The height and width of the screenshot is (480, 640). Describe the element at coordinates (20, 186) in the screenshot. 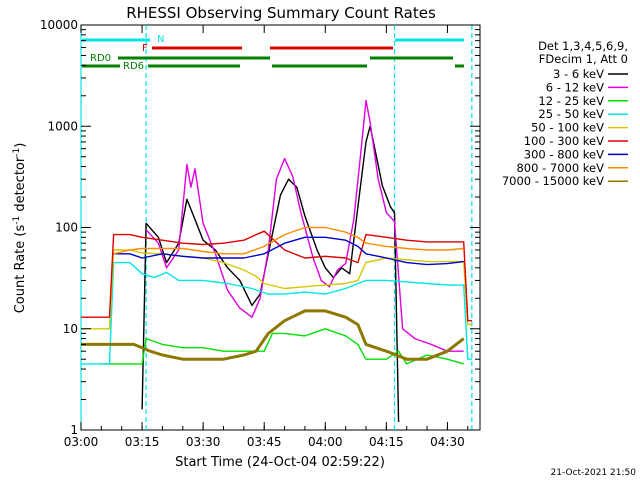

I see `y-axis-label-mid: detector` at that location.